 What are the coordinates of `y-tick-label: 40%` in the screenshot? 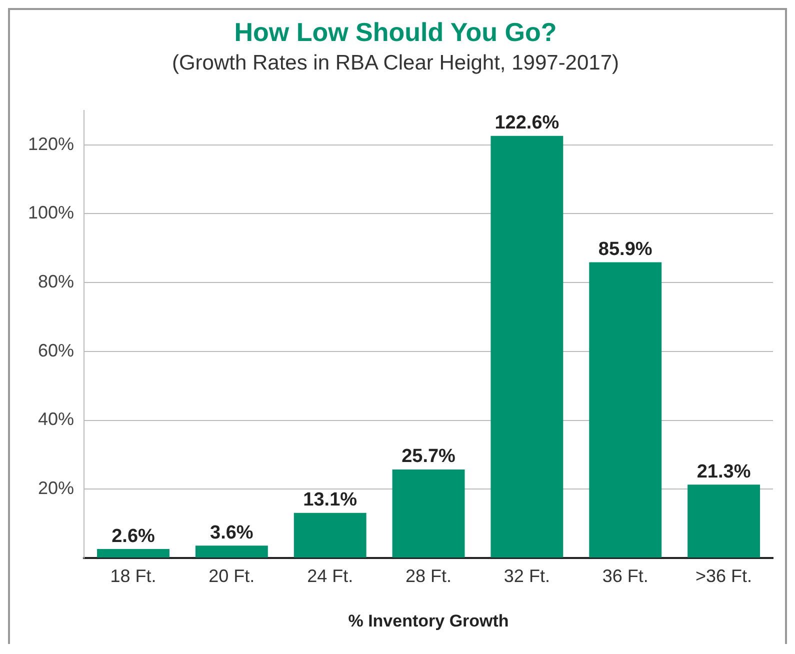 It's located at (56, 419).